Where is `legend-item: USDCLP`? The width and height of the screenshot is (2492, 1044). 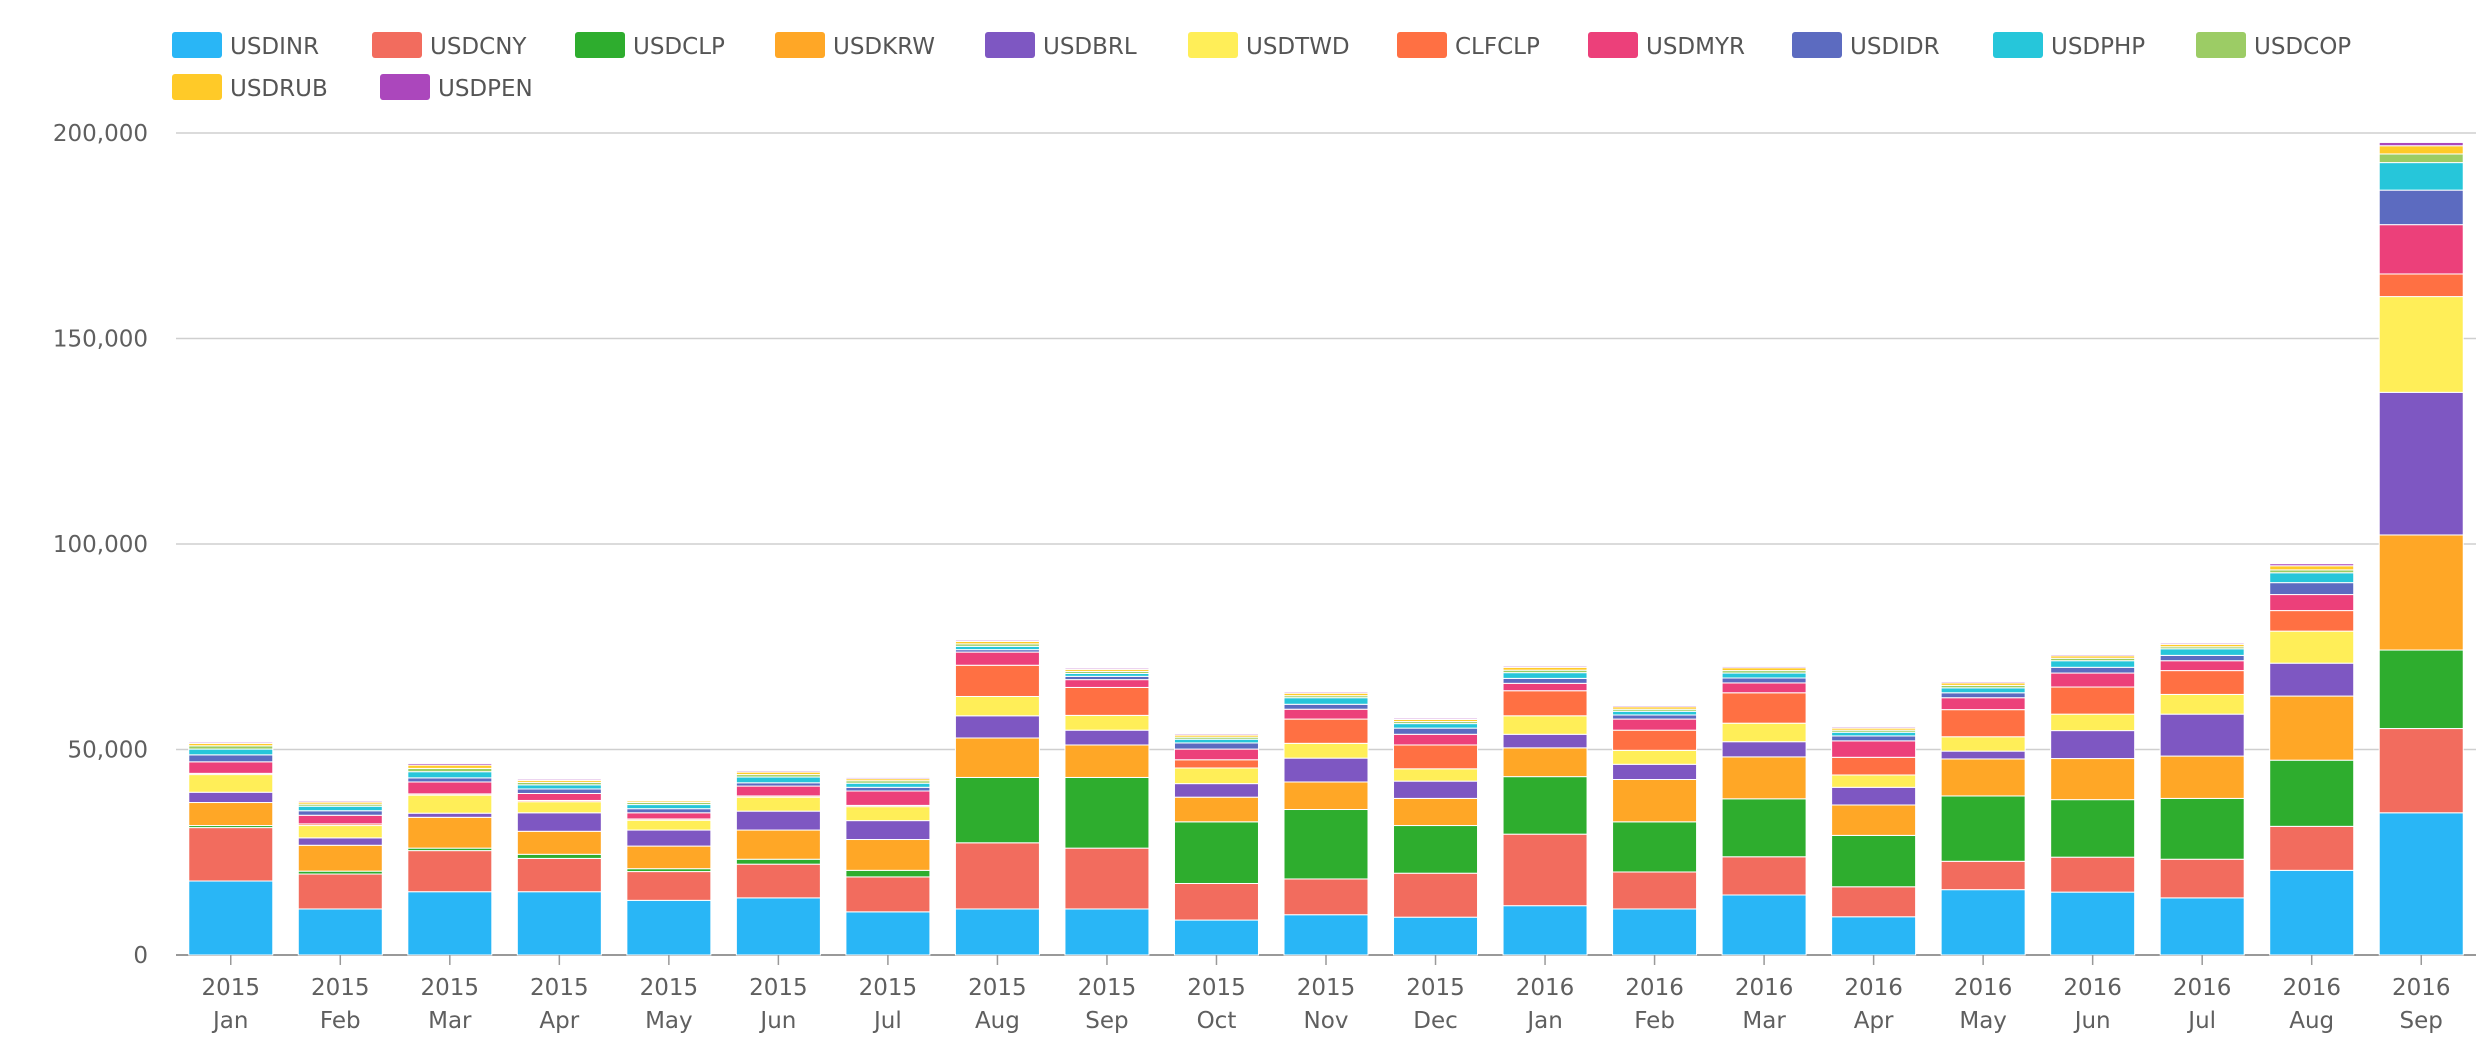 legend-item: USDCLP is located at coordinates (650, 46).